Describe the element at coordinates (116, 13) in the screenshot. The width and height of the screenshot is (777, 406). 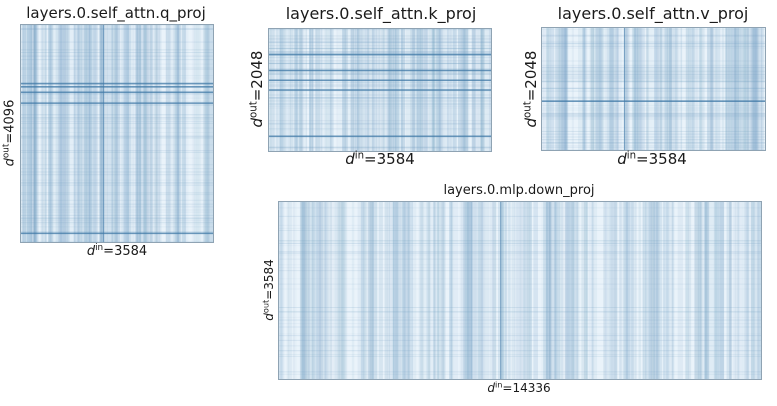
I see `q-proj-title: layers.0.self_attn.q_proj` at that location.